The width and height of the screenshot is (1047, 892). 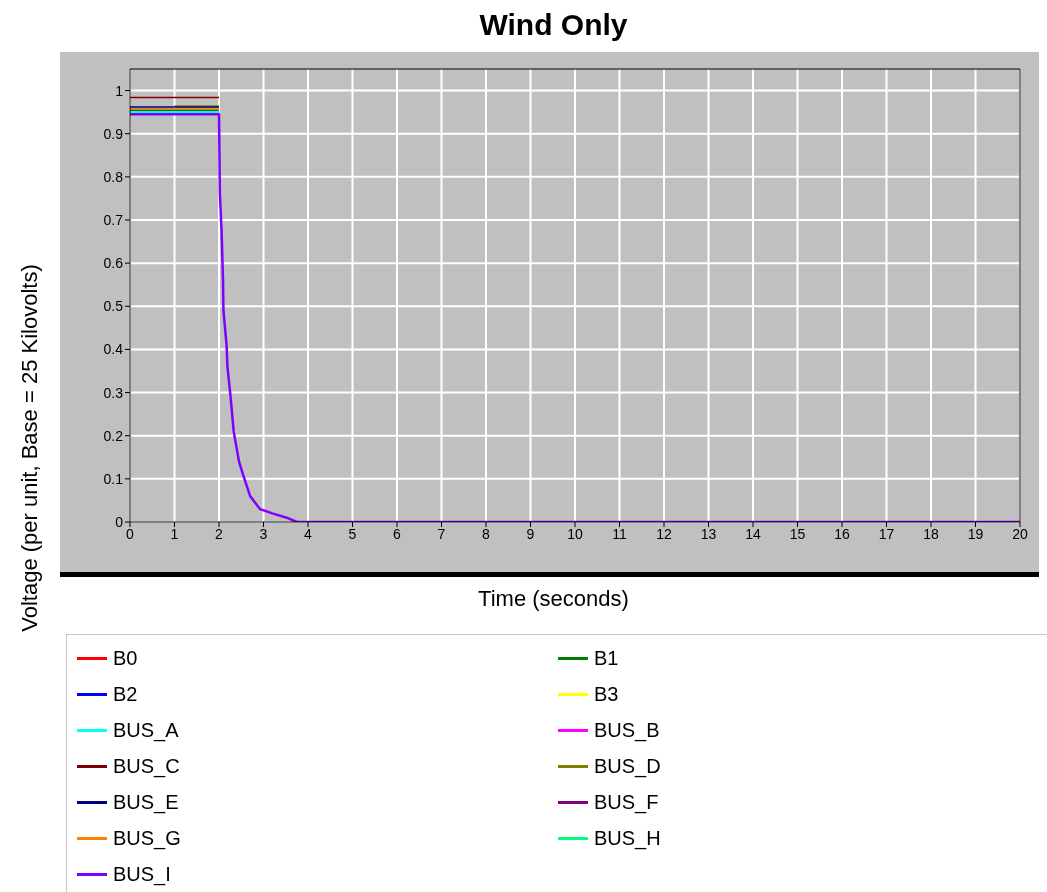 What do you see at coordinates (352, 533) in the screenshot?
I see `x-tick-label: 5` at bounding box center [352, 533].